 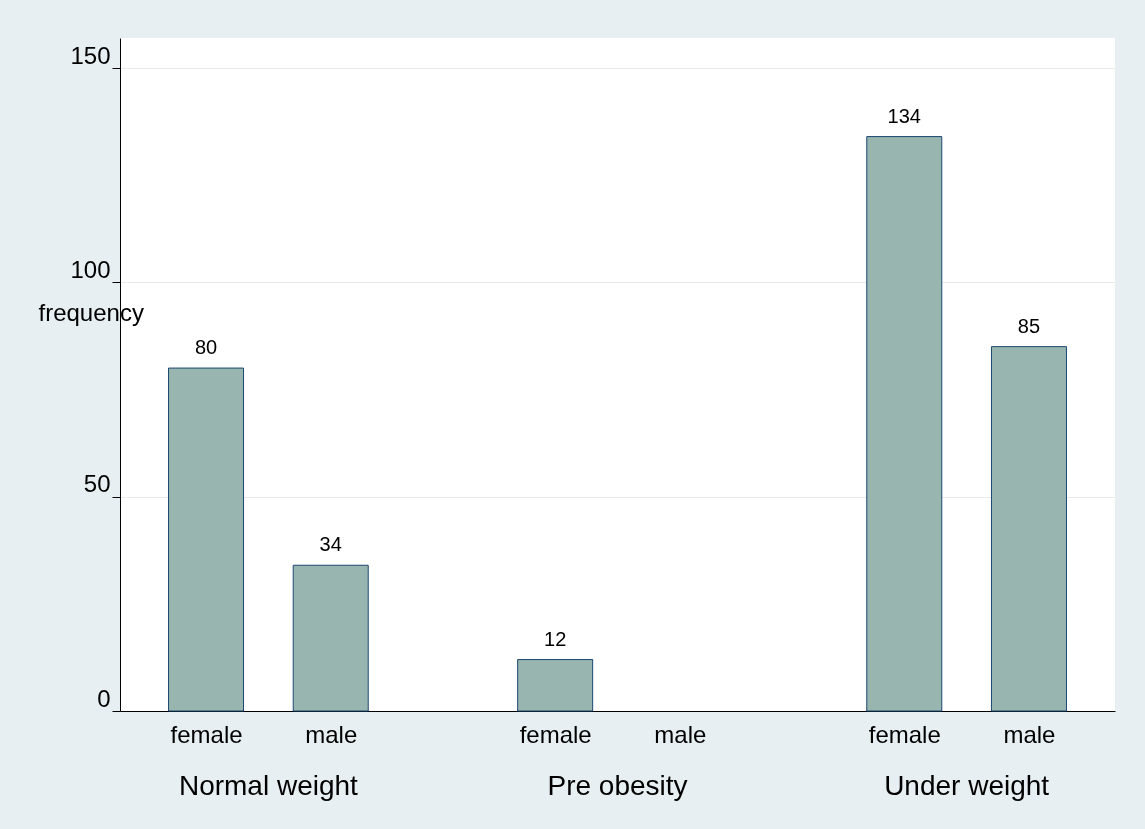 I want to click on data-label: 80, so click(x=206, y=347).